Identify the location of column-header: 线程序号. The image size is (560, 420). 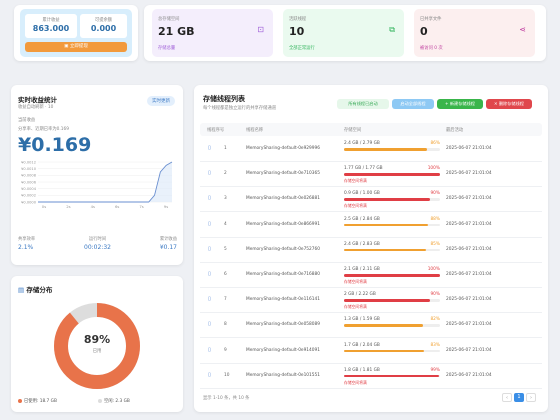
(216, 130).